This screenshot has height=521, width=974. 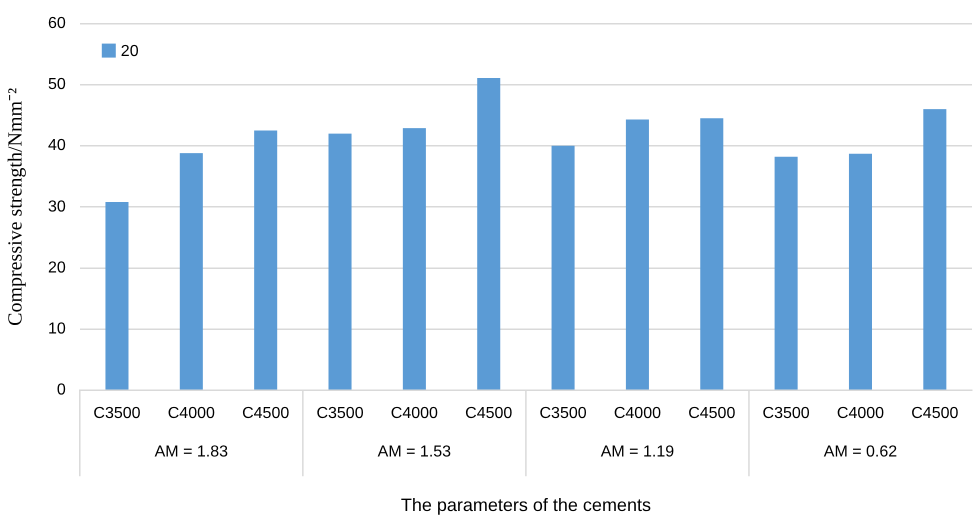 What do you see at coordinates (57, 329) in the screenshot?
I see `y-tick-label: 10` at bounding box center [57, 329].